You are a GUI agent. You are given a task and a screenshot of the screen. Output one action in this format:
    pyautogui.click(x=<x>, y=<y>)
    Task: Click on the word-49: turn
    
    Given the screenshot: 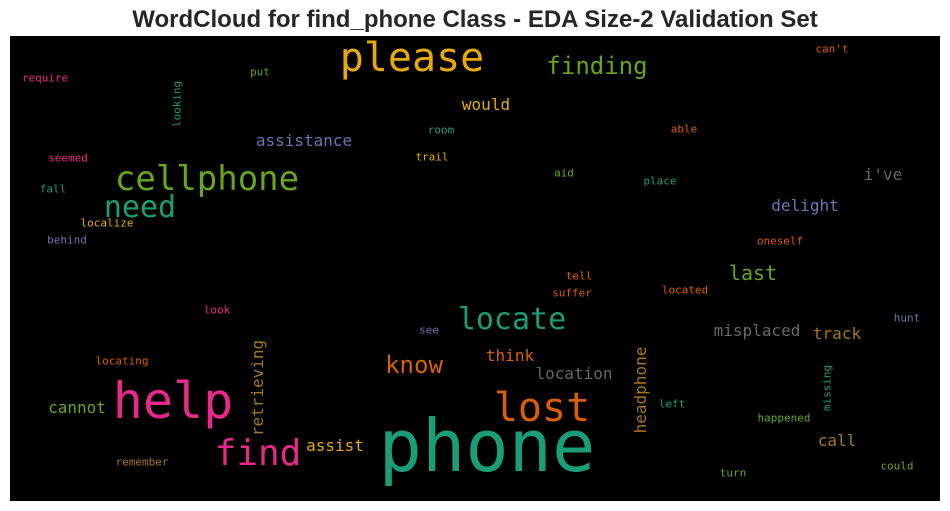 What is the action you would take?
    pyautogui.click(x=733, y=473)
    